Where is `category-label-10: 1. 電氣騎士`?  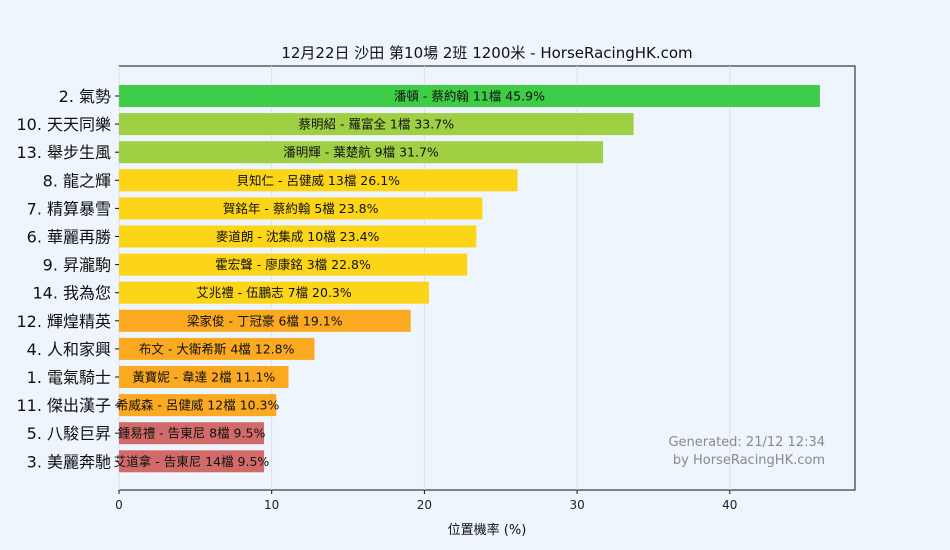
category-label-10: 1. 電氣騎士 is located at coordinates (69, 377).